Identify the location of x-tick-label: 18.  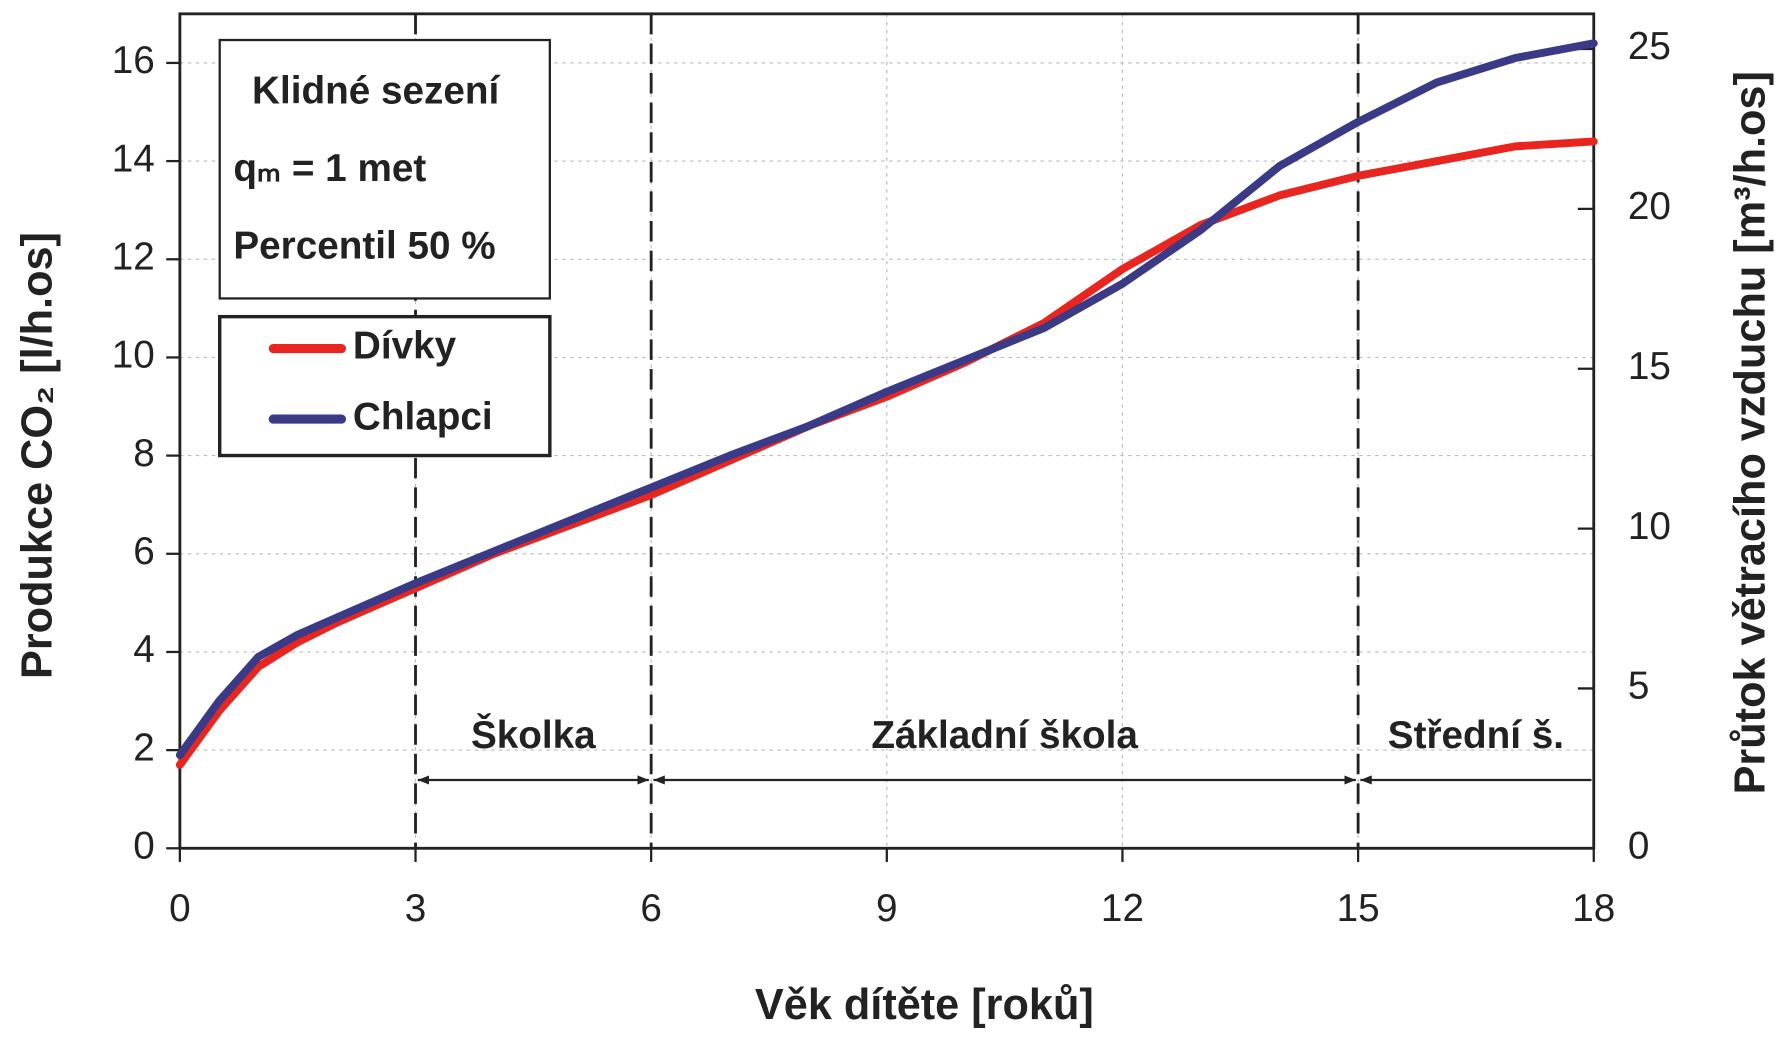
(1593, 908).